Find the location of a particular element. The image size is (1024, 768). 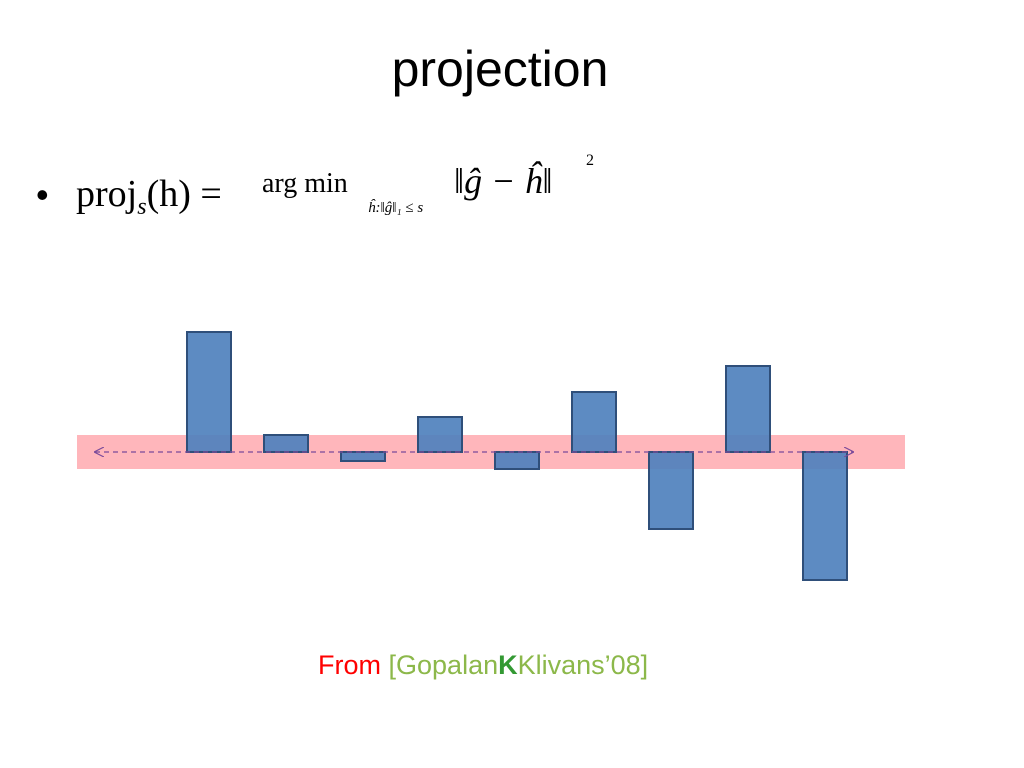

credit-reference: [GopalanKKlivans’08] is located at coordinates (519, 665).